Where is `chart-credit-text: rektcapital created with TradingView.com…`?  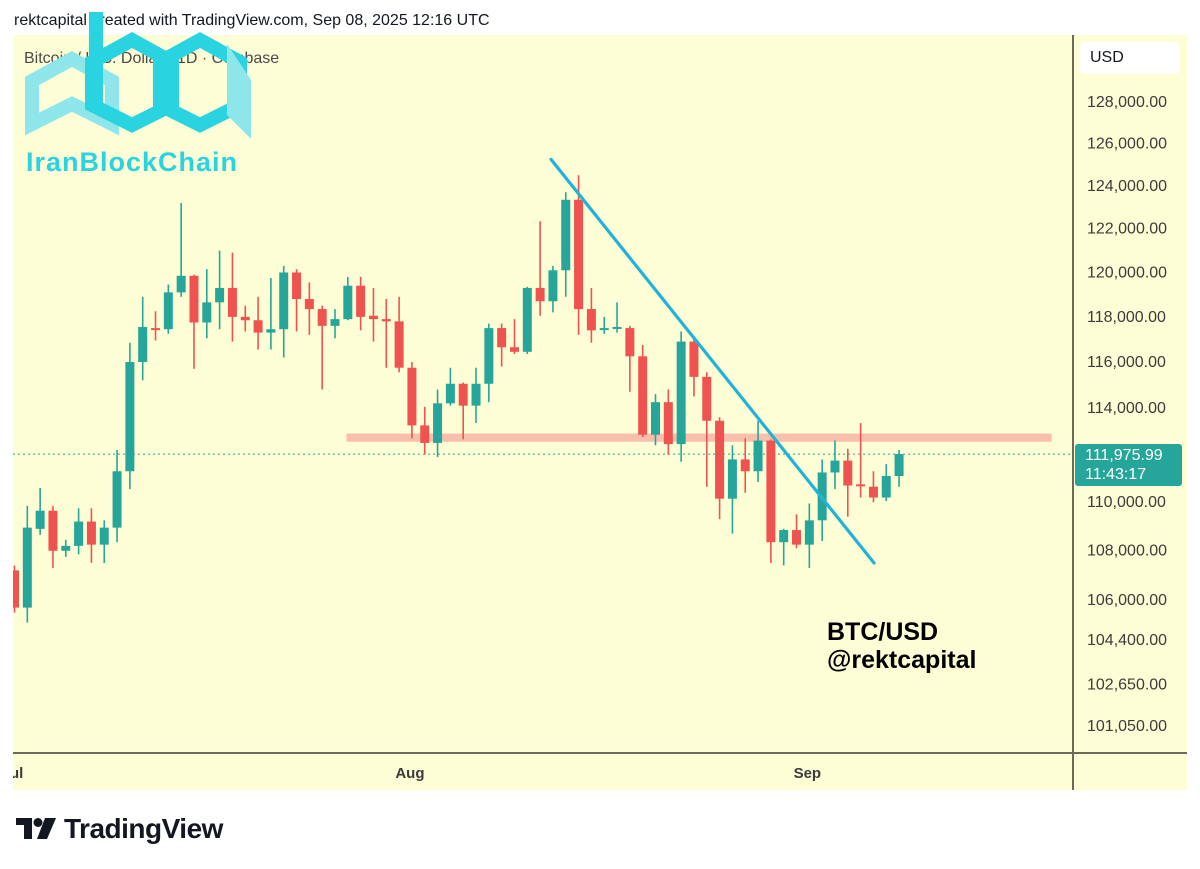 chart-credit-text: rektcapital created with TradingView.com… is located at coordinates (252, 20).